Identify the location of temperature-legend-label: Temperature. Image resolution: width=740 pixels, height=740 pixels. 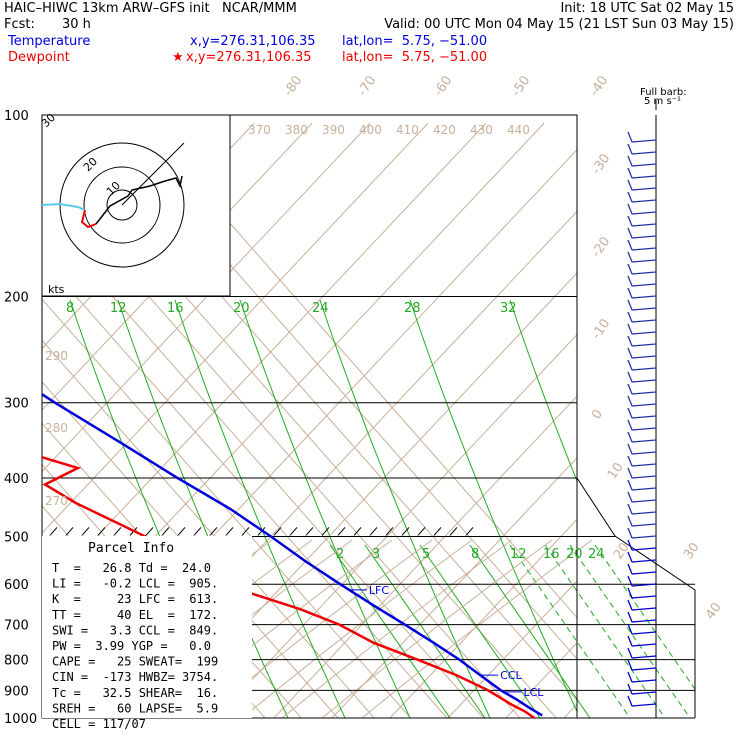
(49, 41).